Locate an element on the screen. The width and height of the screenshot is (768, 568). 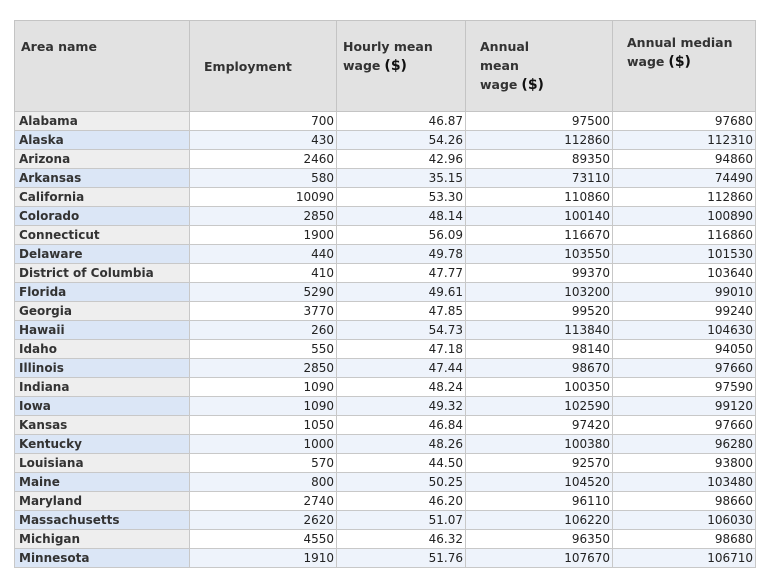
table-row: Illinois 2850 47.44 98670 97660 is located at coordinates (385, 368).